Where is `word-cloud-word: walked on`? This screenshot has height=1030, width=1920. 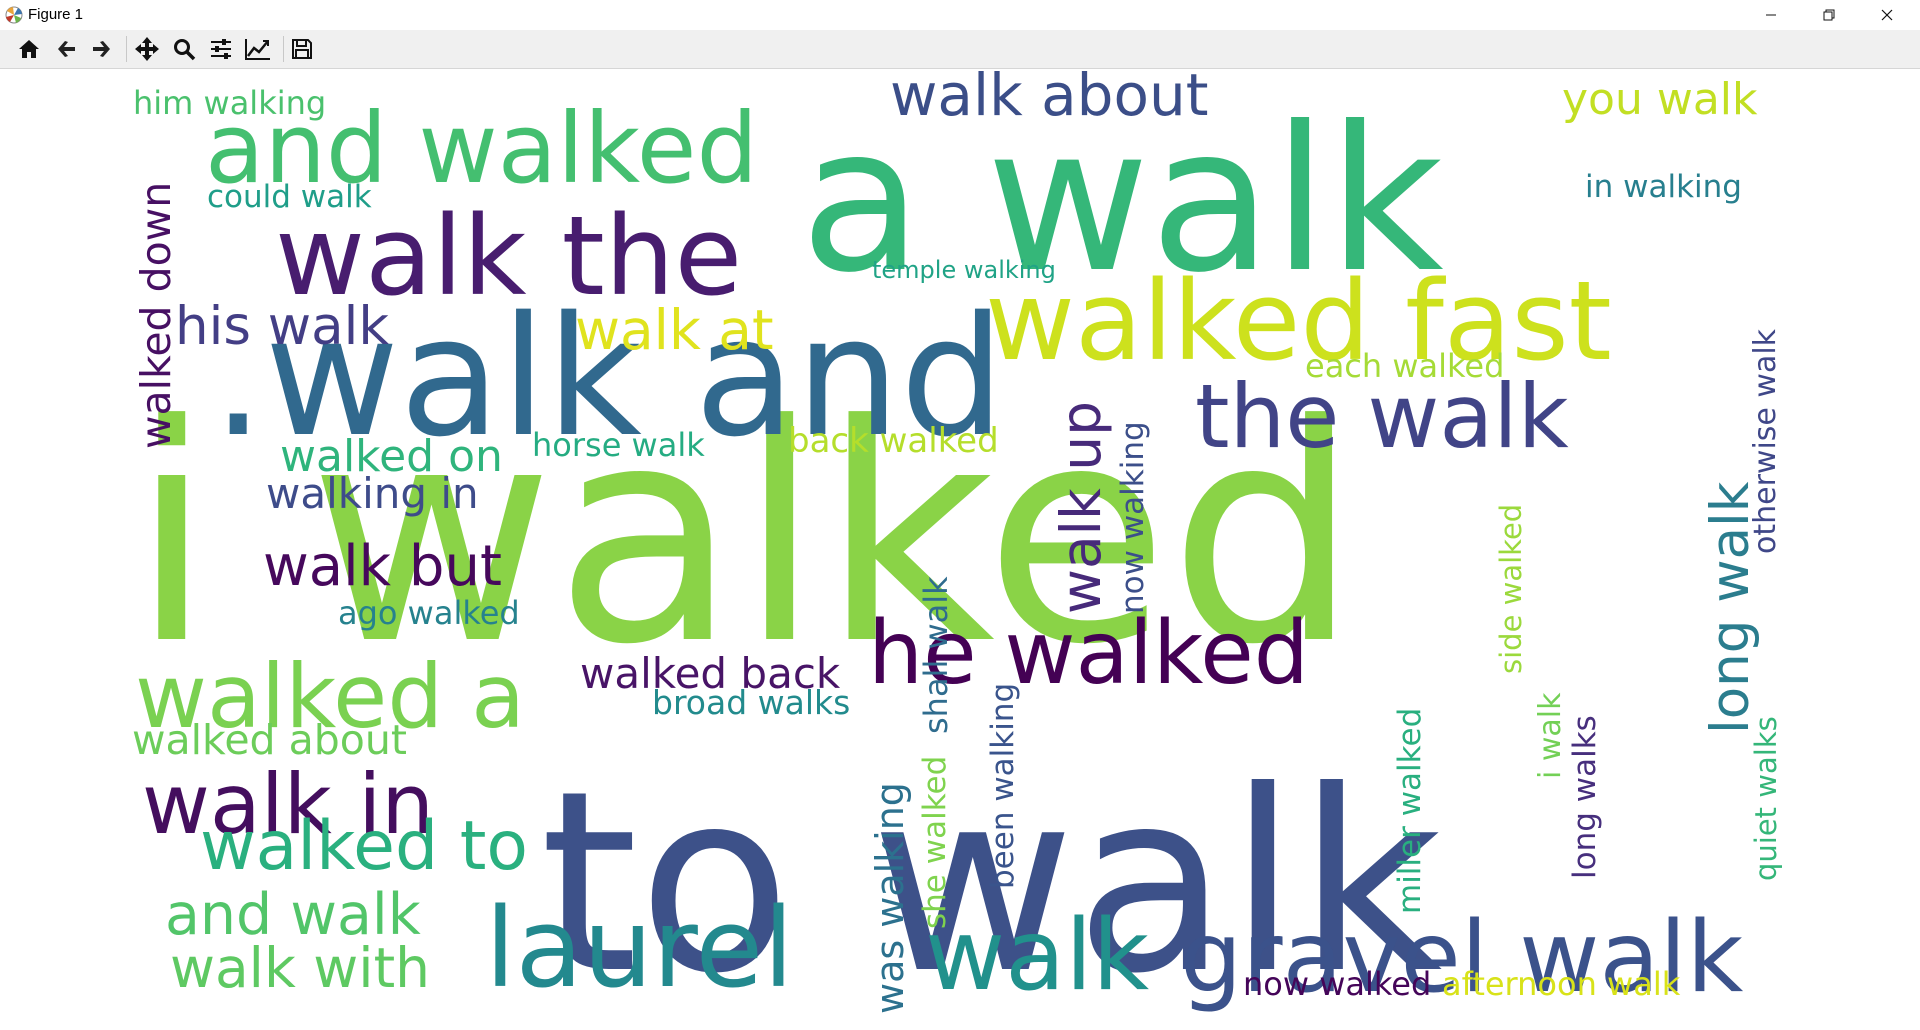 word-cloud-word: walked on is located at coordinates (391, 456).